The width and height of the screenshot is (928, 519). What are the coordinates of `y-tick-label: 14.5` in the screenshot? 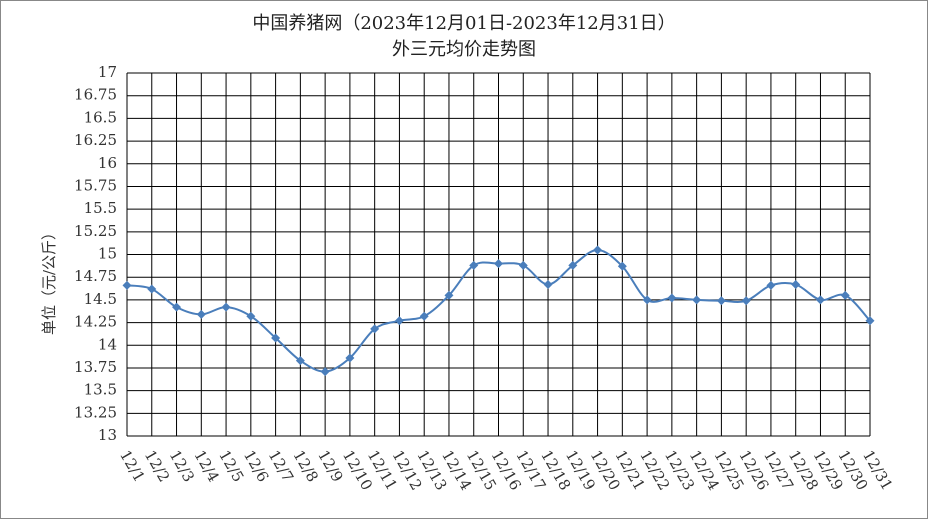 It's located at (100, 299).